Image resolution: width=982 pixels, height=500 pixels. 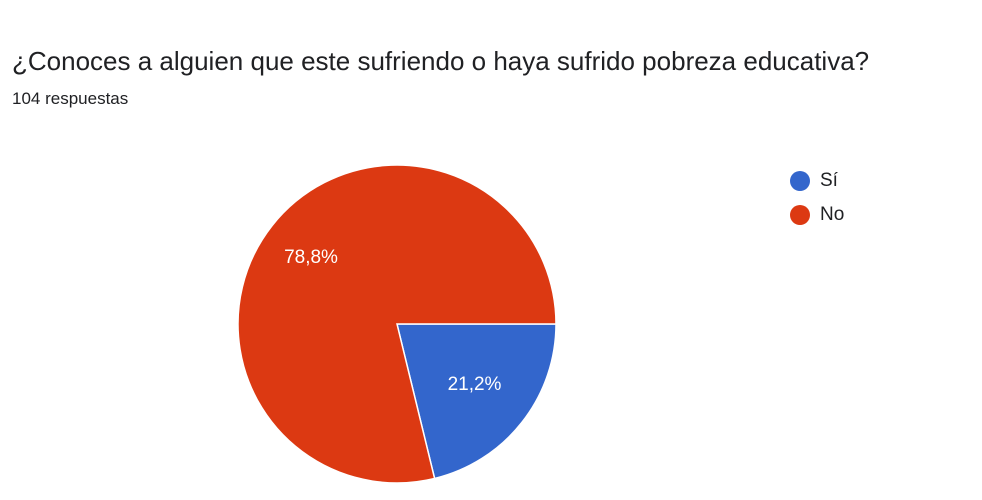 I want to click on pie-label-si: 21,2%, so click(x=475, y=384).